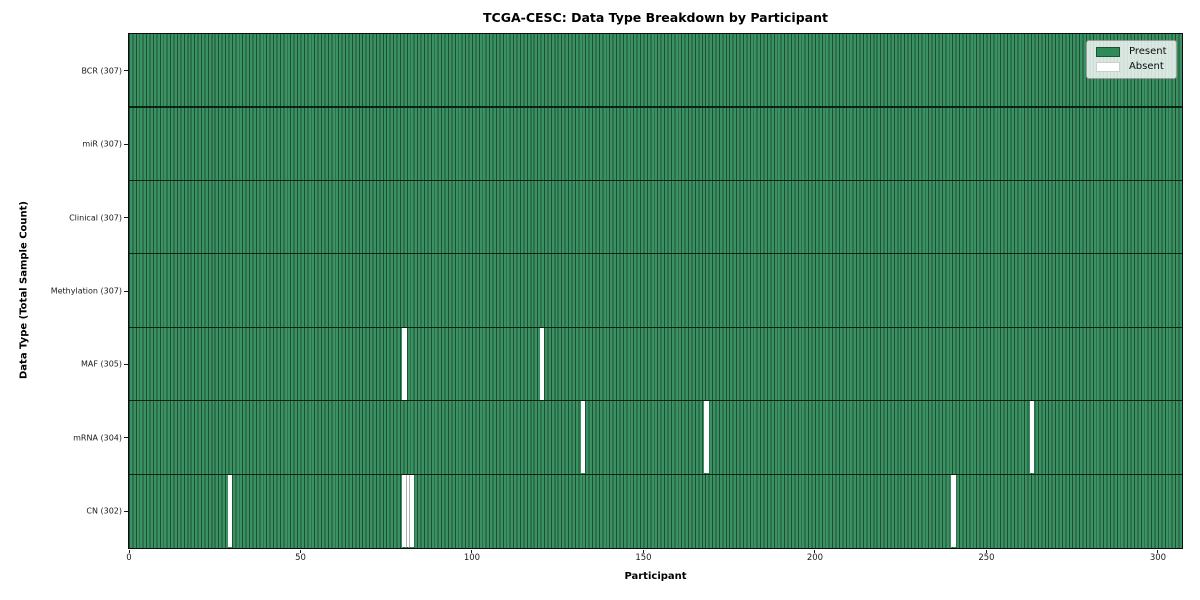 This screenshot has width=1200, height=600. I want to click on ytick-label-miR: miR (307), so click(102, 144).